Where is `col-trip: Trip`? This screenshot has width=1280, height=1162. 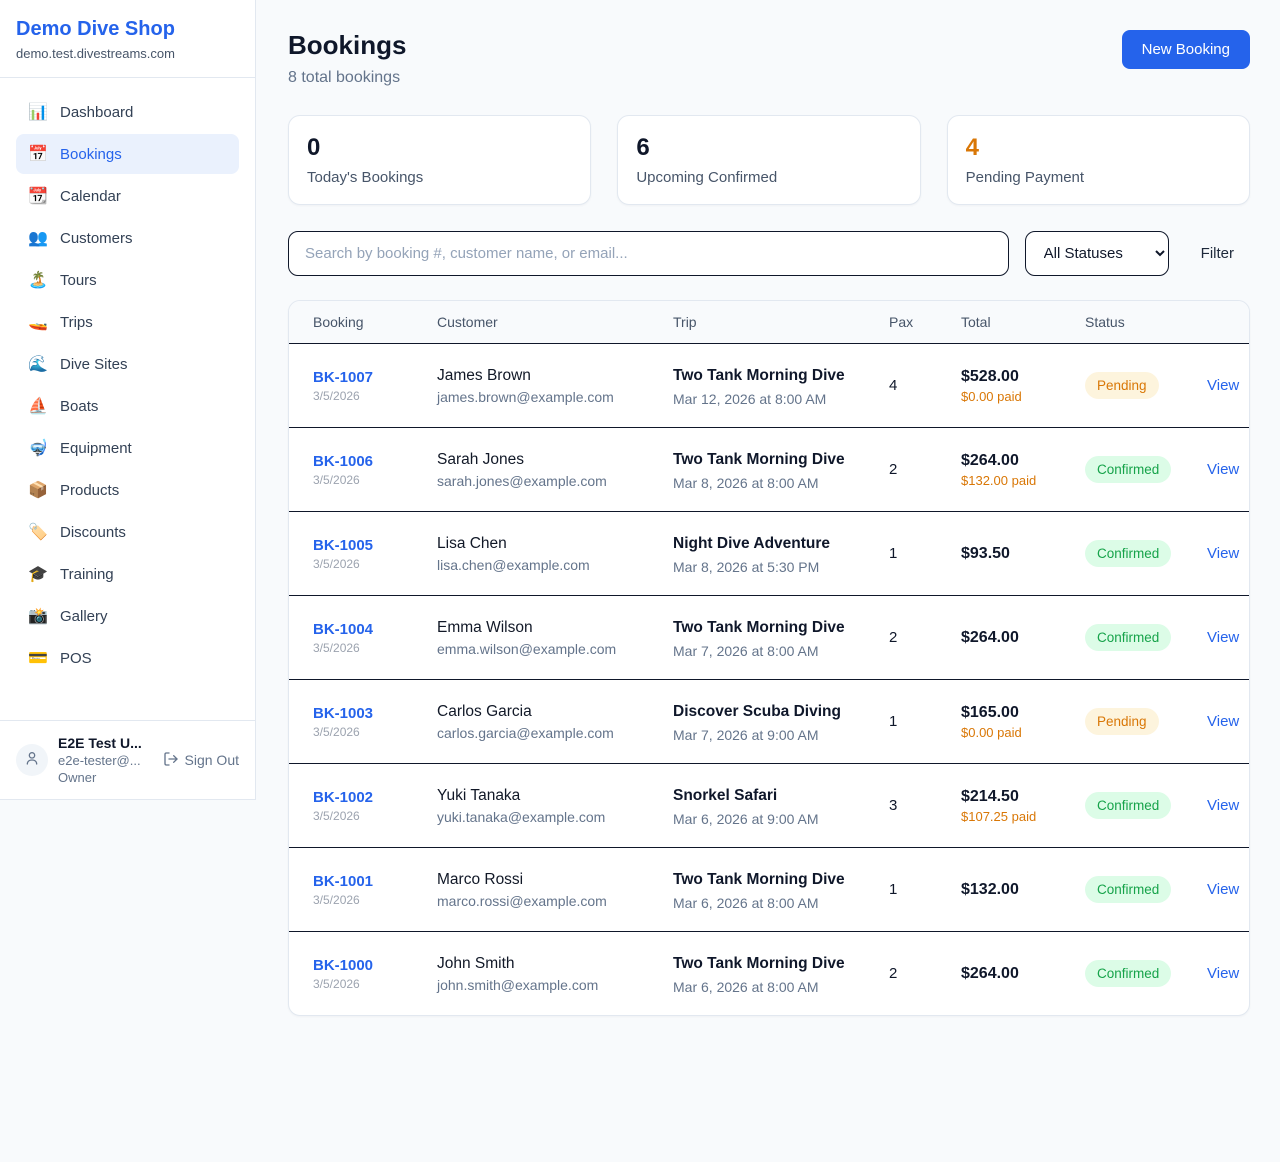
col-trip: Trip is located at coordinates (769, 322).